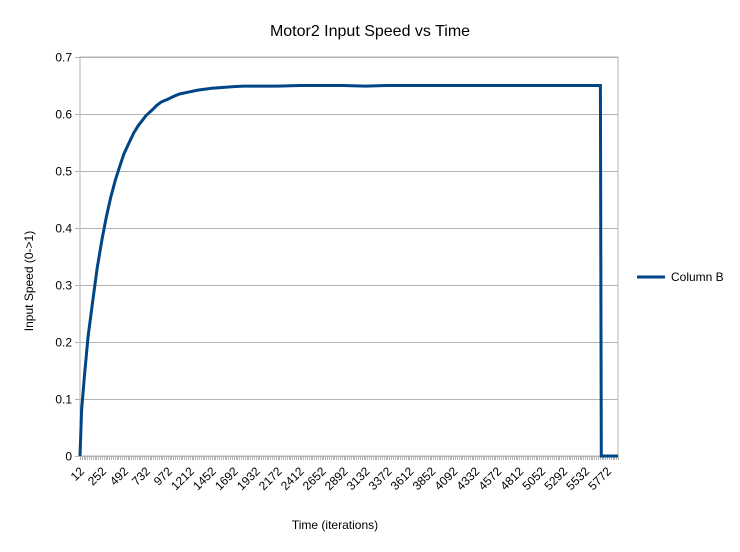 The width and height of the screenshot is (740, 552). What do you see at coordinates (358, 478) in the screenshot?
I see `x-tick-label: 3132` at bounding box center [358, 478].